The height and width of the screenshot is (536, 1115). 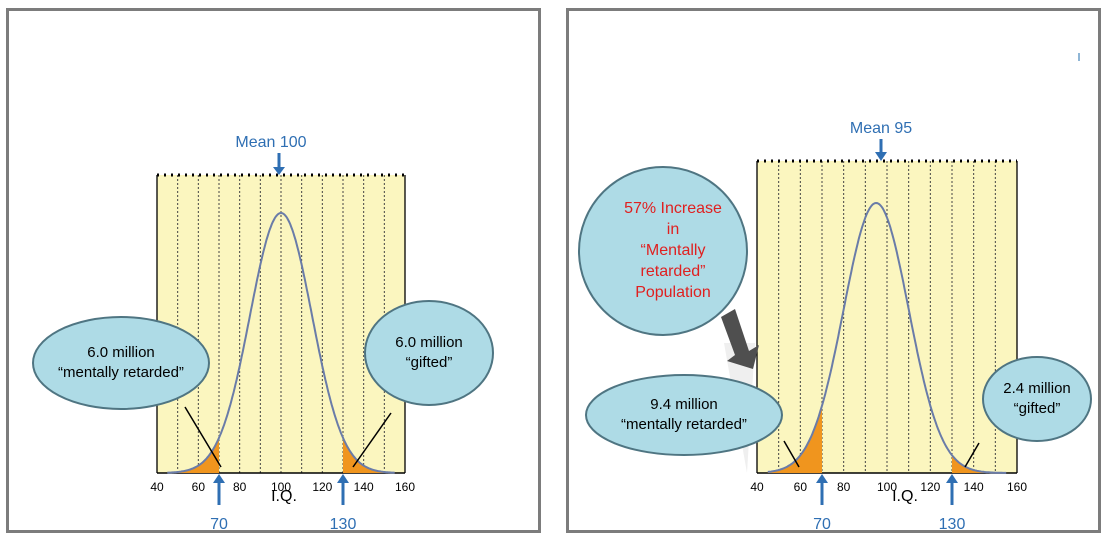 I want to click on bubble-low: 6.0 million “mentally retarded”, so click(x=121, y=363).